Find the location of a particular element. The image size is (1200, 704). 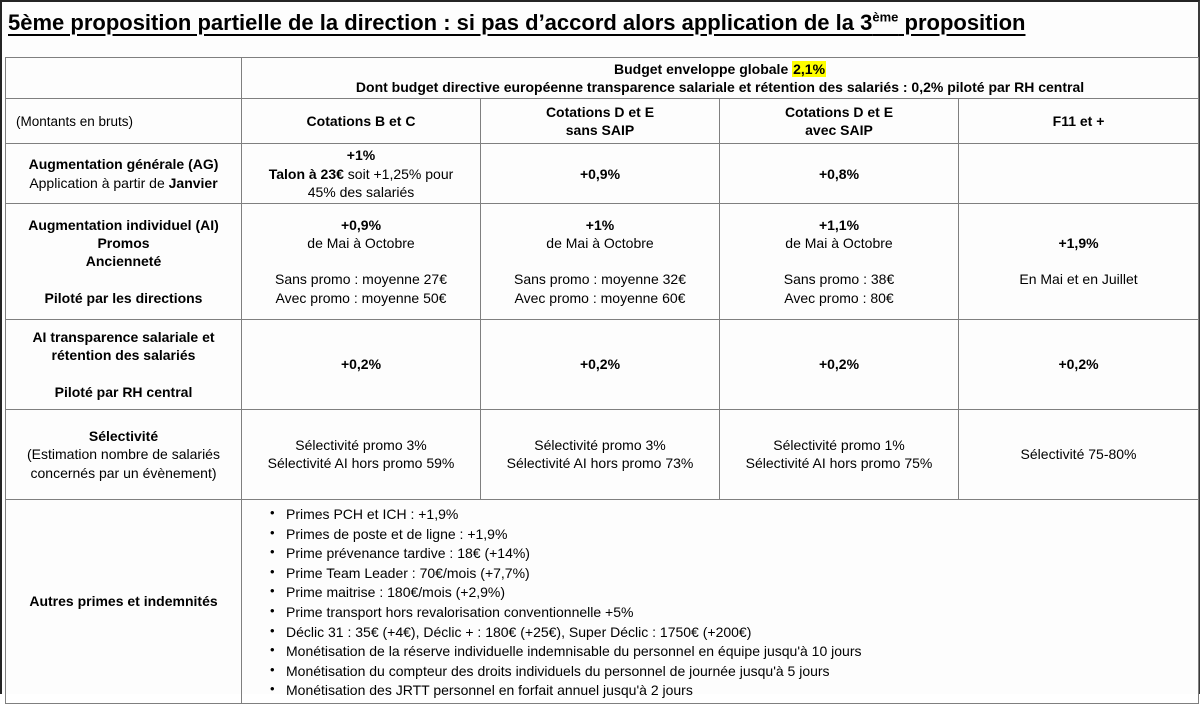

budget-line1: Budget enveloppe globale 2,1% is located at coordinates (720, 69).